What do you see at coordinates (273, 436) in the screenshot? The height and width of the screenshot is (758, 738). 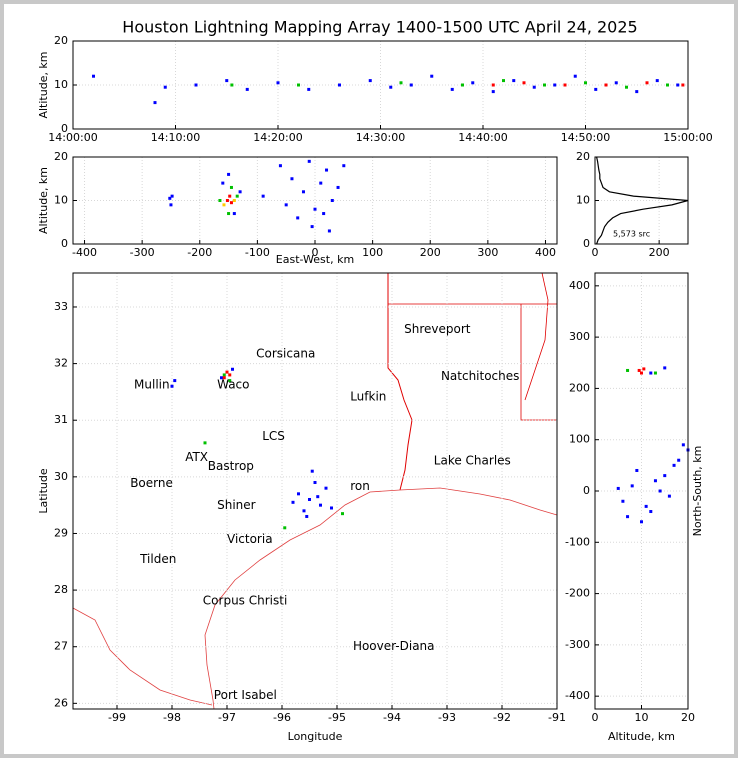 I see `place-label: LCS` at bounding box center [273, 436].